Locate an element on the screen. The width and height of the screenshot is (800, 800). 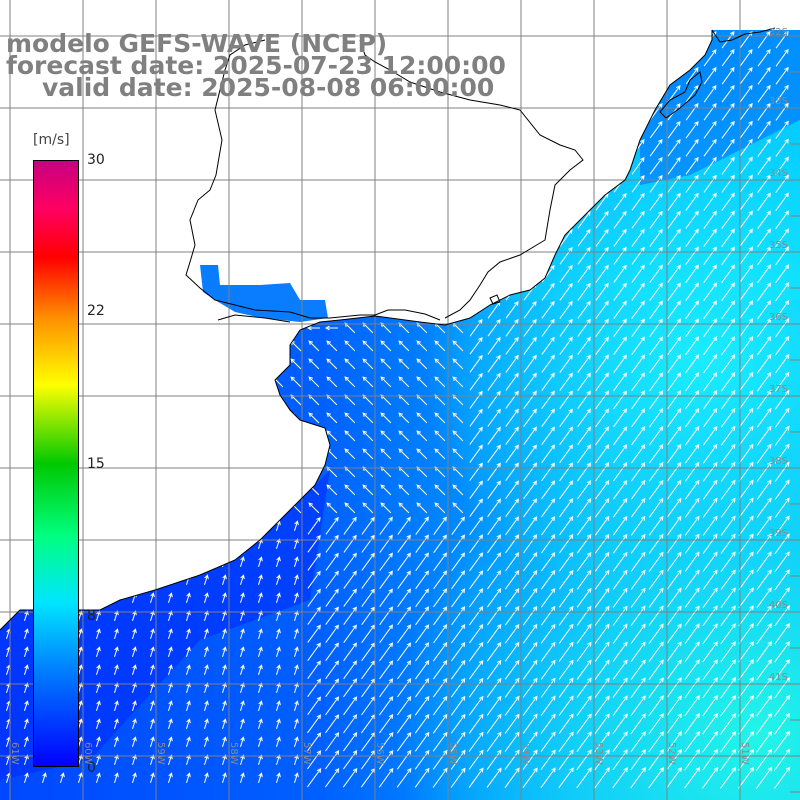
lon-label-52w: 52W is located at coordinates (671, 753).